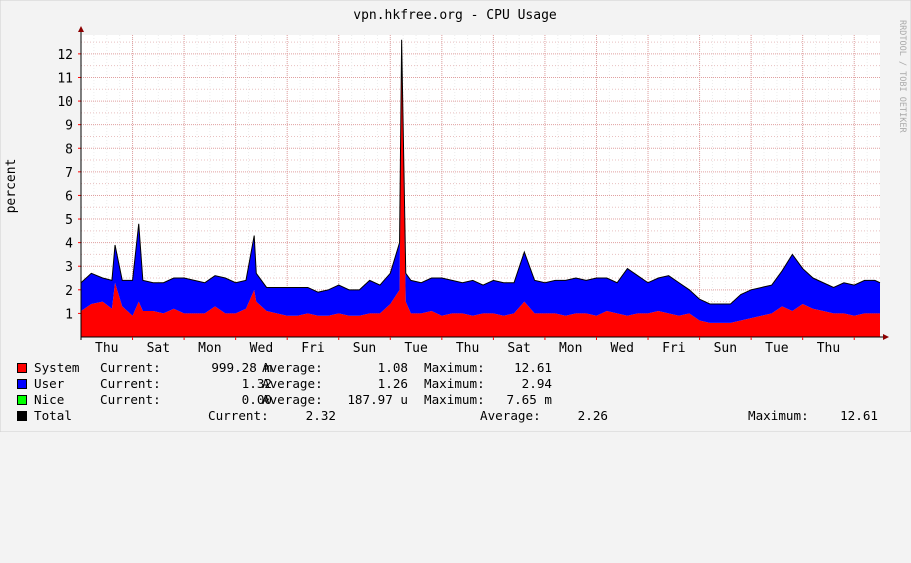 The height and width of the screenshot is (563, 911). Describe the element at coordinates (778, 415) in the screenshot. I see `total-maximum-label: Maximum:` at that location.